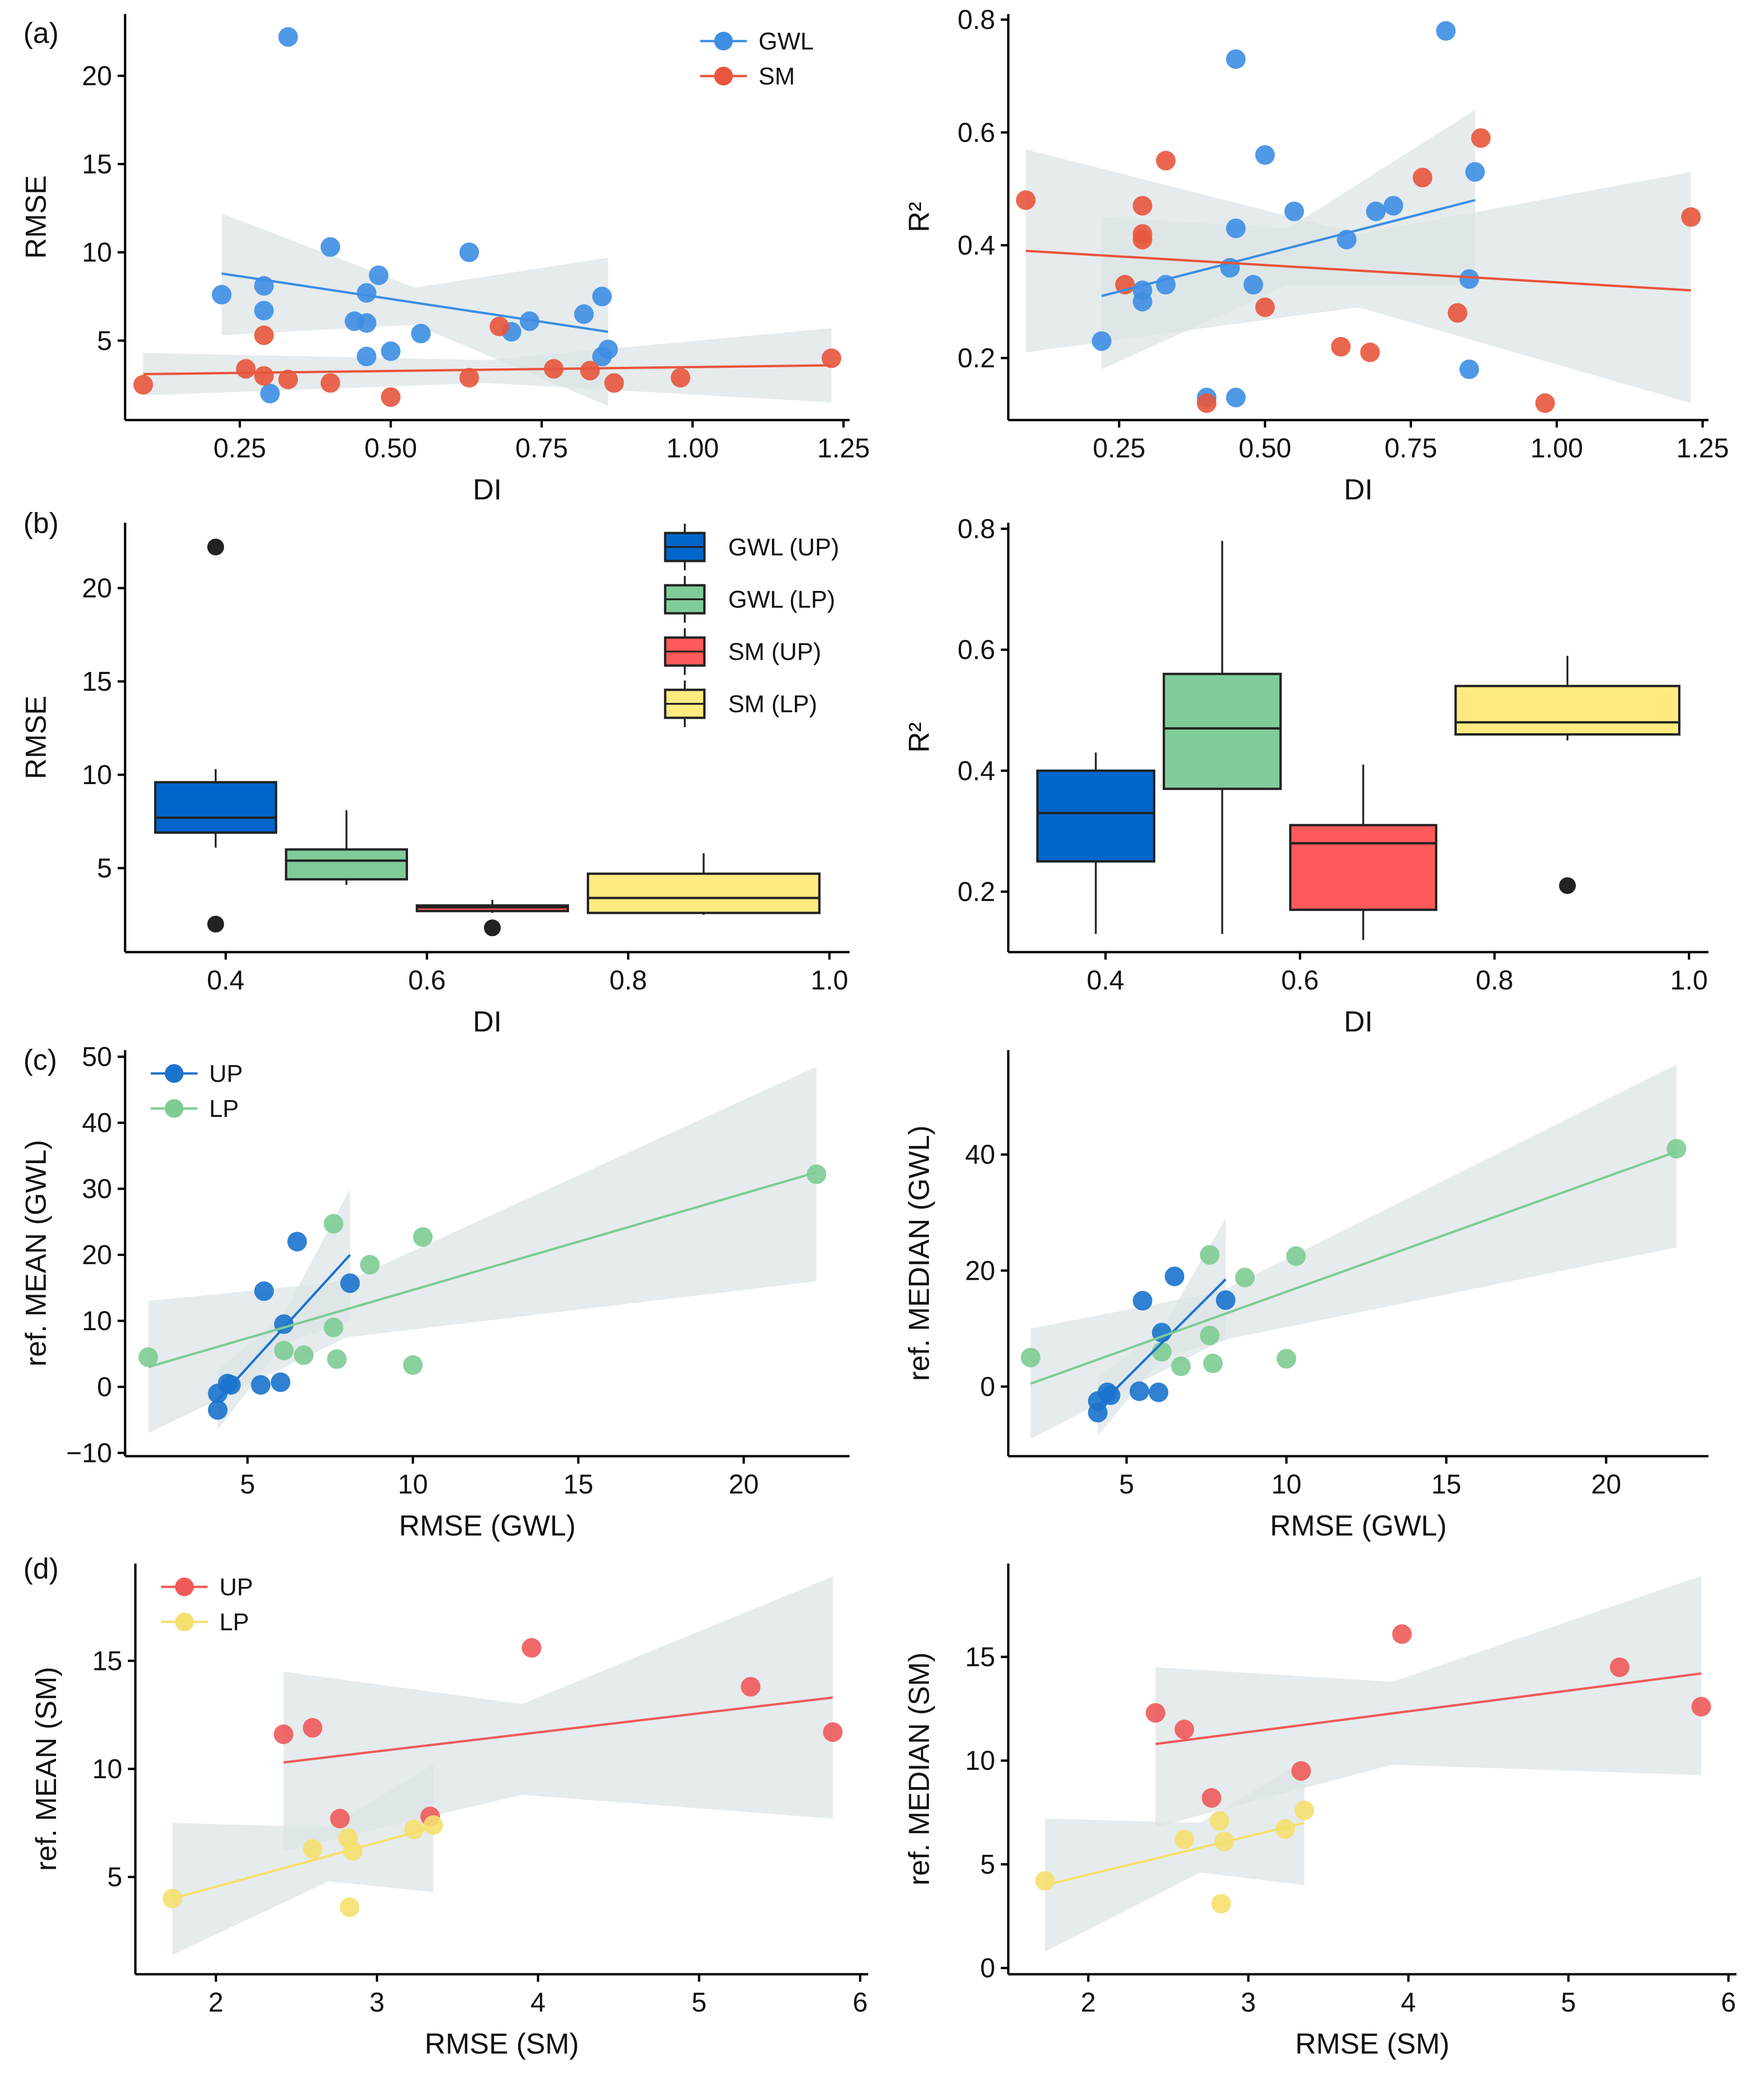  I want to click on y-axis-title: ref. MEDIAN (GWL), so click(919, 1253).